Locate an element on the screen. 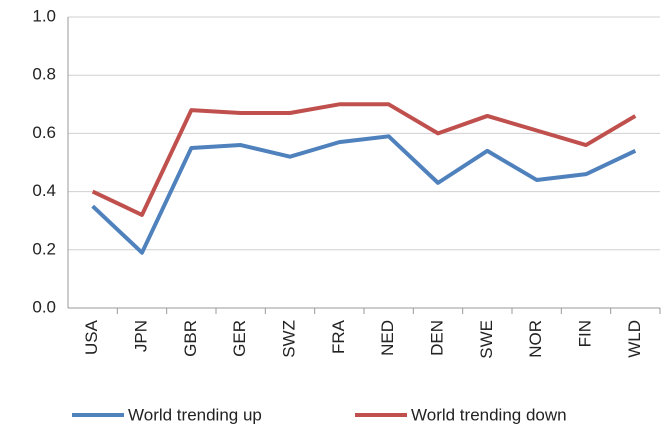 The image size is (665, 433). y-tick-label: 0.8 is located at coordinates (44, 74).